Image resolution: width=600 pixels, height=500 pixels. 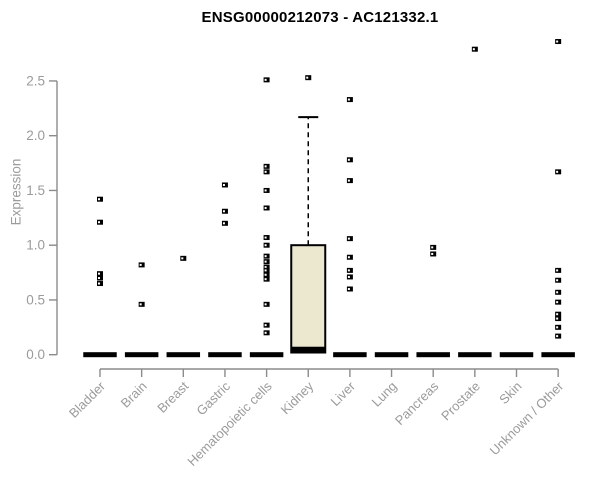 What do you see at coordinates (527, 418) in the screenshot?
I see `x-tick-label: Unknown / Other` at bounding box center [527, 418].